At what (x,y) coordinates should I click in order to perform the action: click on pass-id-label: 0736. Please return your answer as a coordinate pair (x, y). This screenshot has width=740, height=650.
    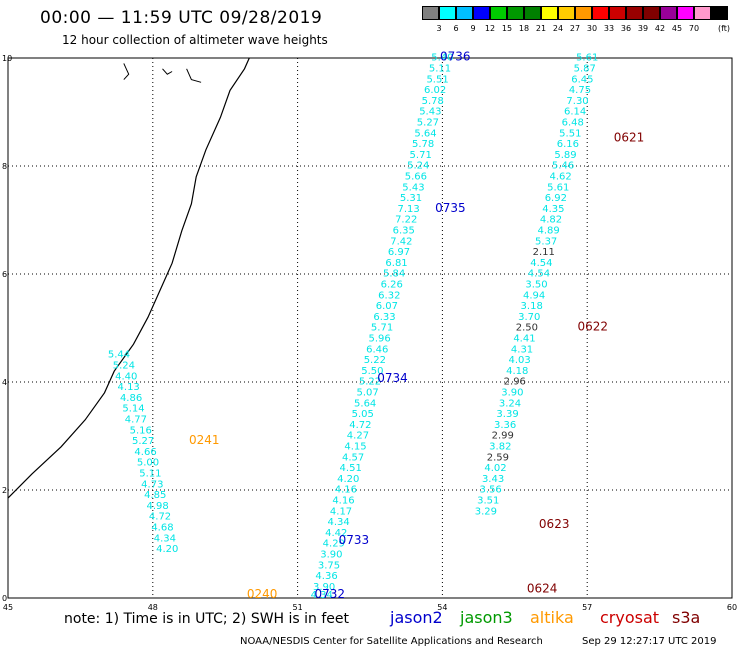
    Looking at the image, I should click on (455, 57).